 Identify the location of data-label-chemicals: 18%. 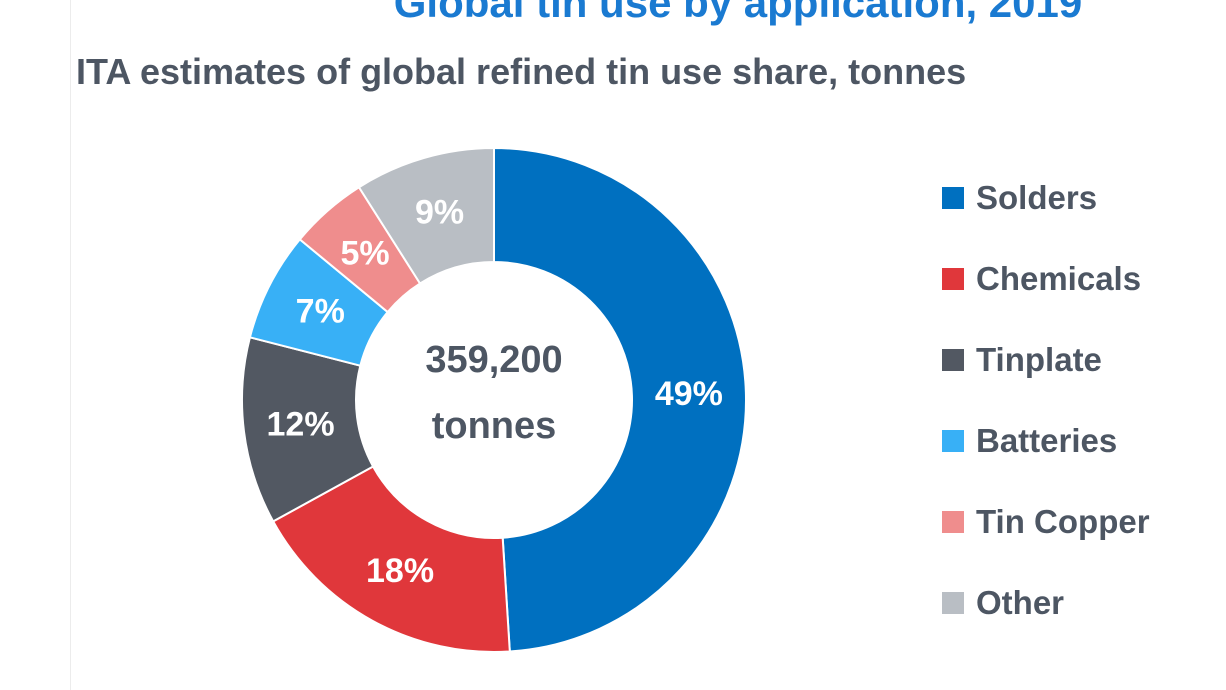
(400, 571).